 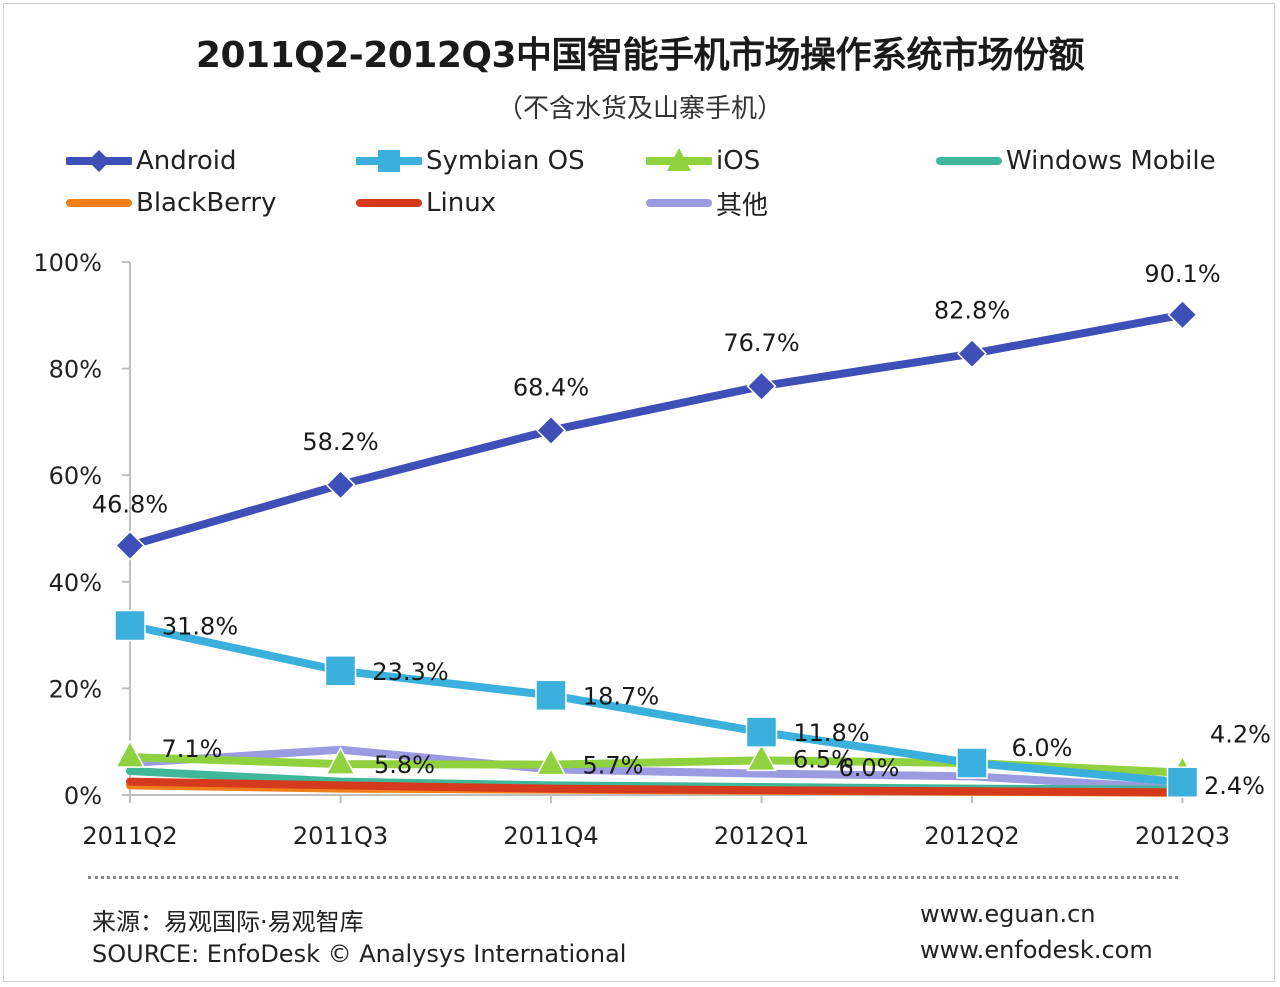 What do you see at coordinates (75, 476) in the screenshot?
I see `y-tick-label: 60%` at bounding box center [75, 476].